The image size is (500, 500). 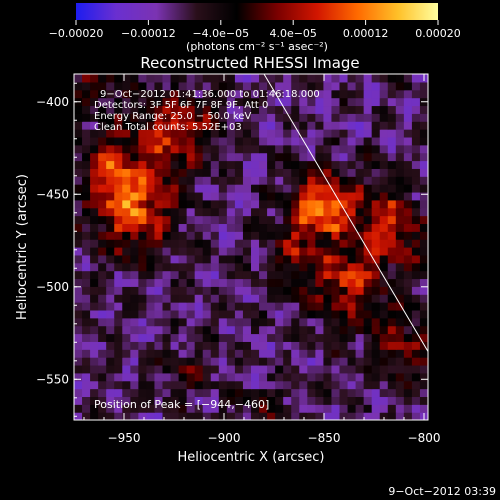 I want to click on x-tick-label: −950, so click(x=124, y=438).